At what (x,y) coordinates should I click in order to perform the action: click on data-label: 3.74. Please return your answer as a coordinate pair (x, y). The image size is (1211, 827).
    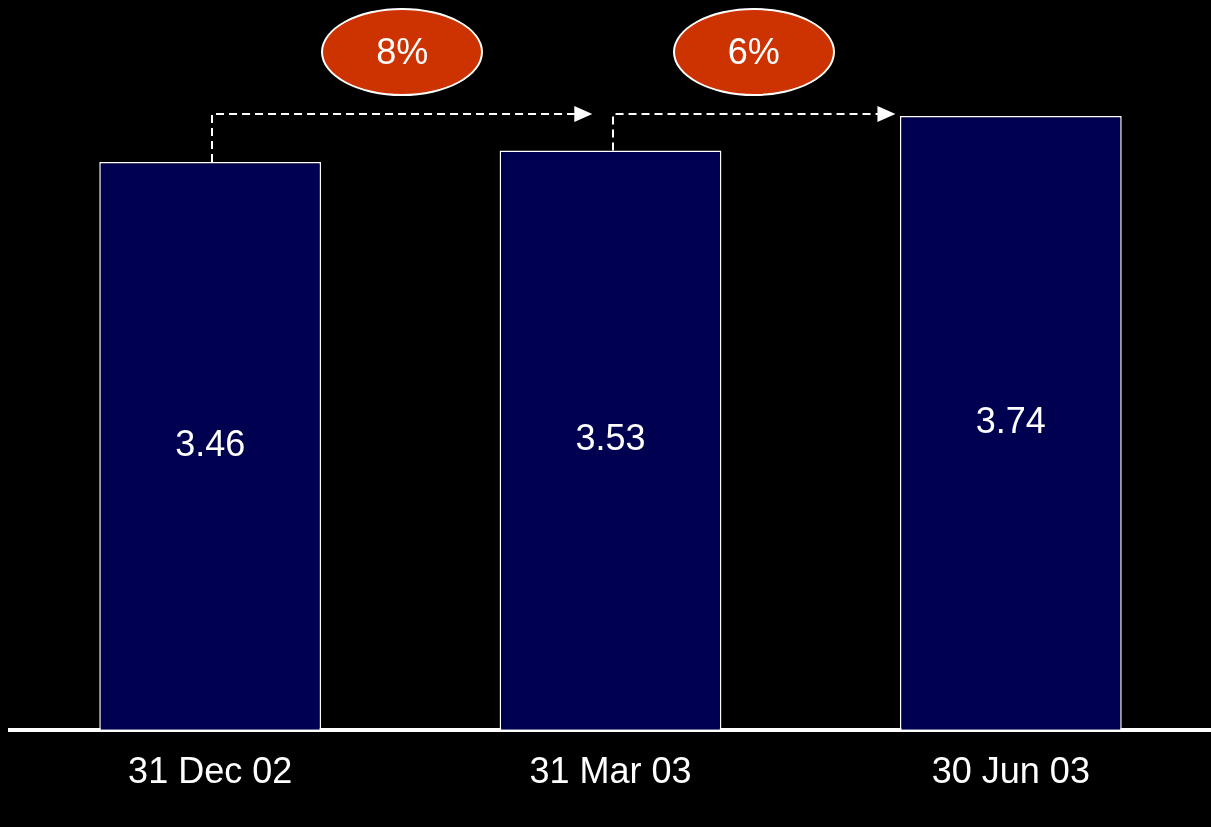
    Looking at the image, I should click on (1010, 420).